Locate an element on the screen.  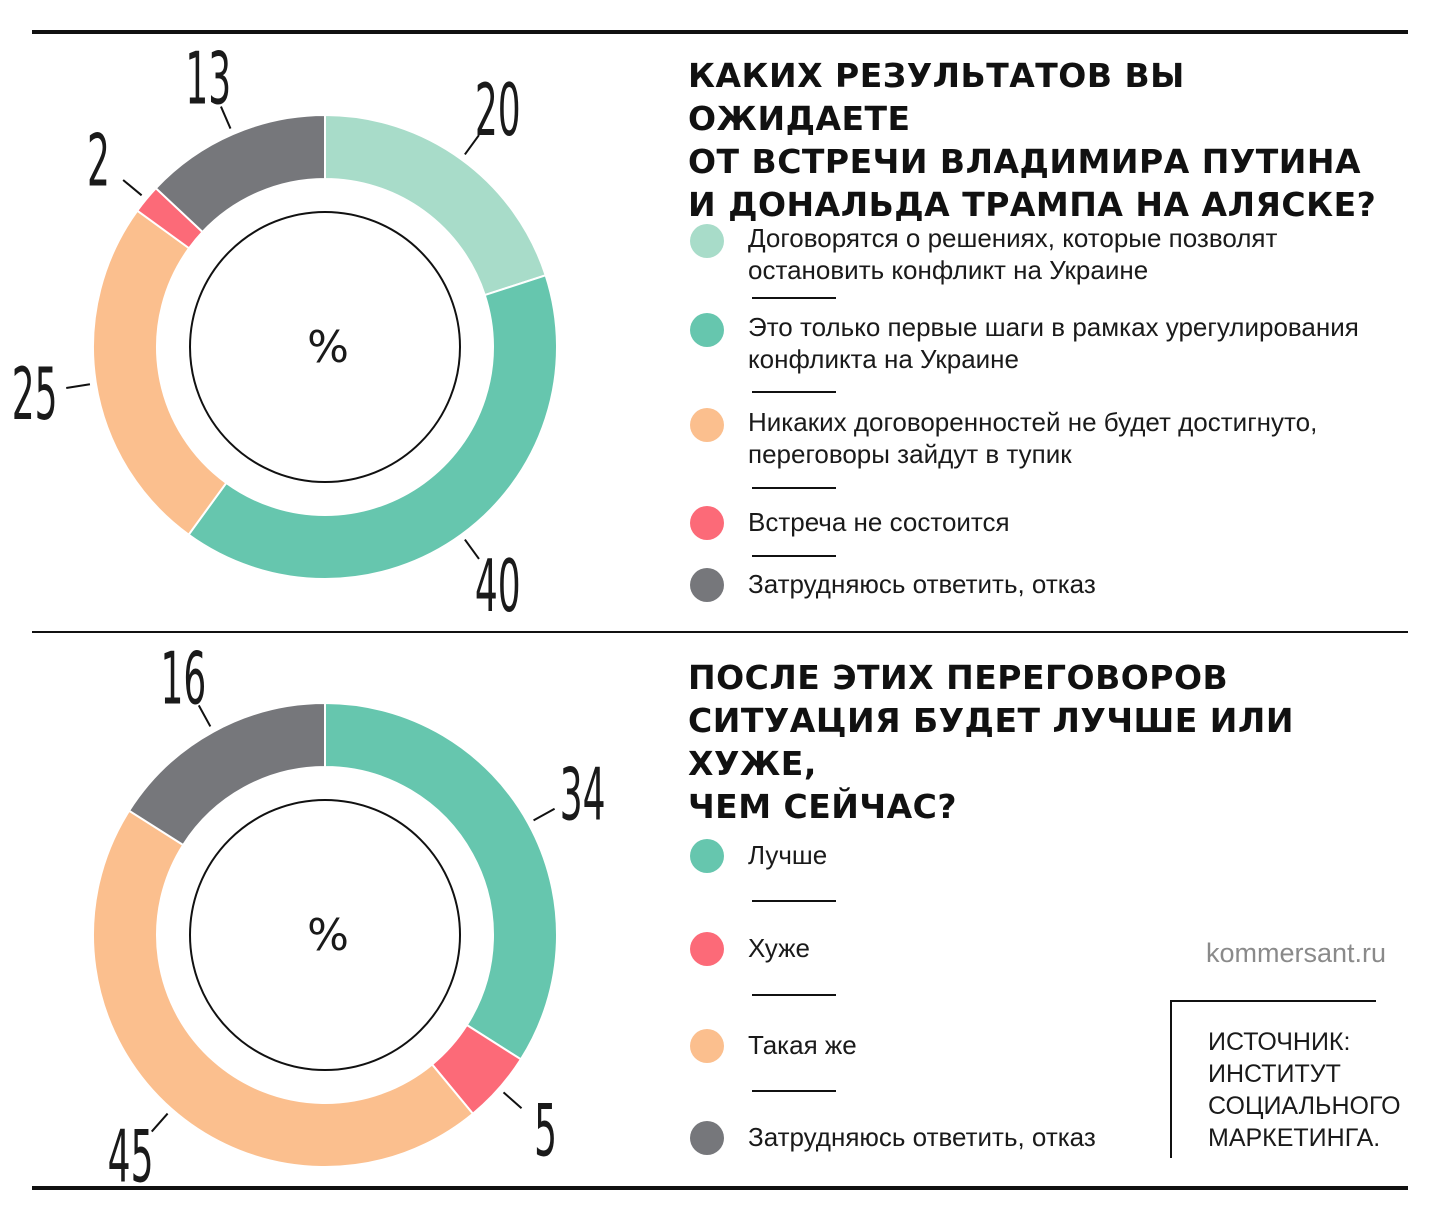
middle-rule is located at coordinates (720, 632).